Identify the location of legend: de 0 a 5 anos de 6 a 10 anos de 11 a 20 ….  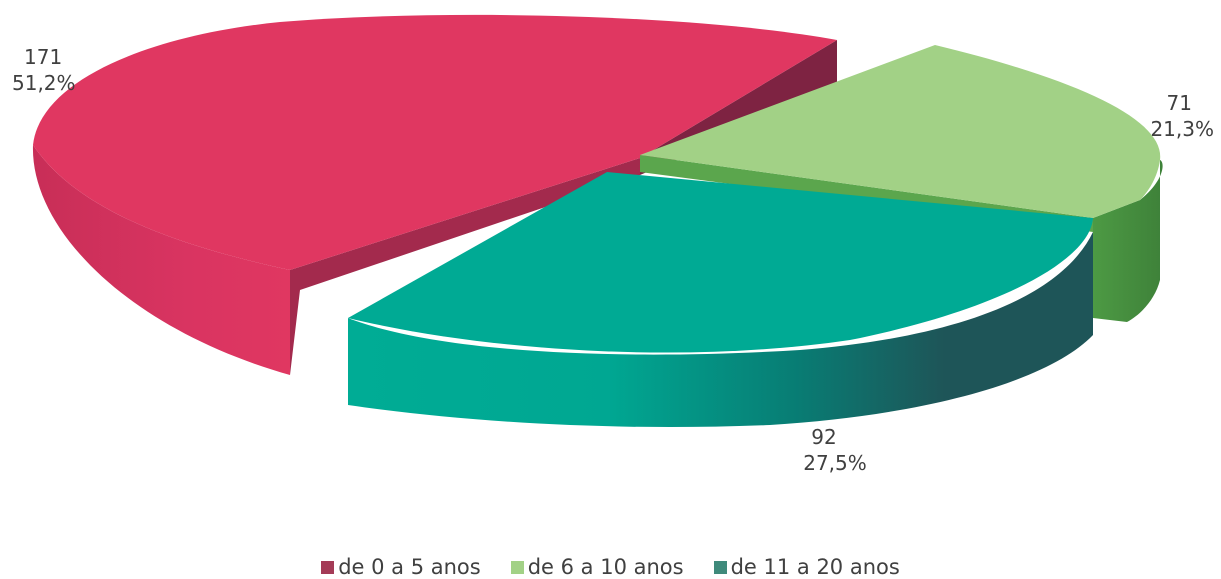
(610, 567).